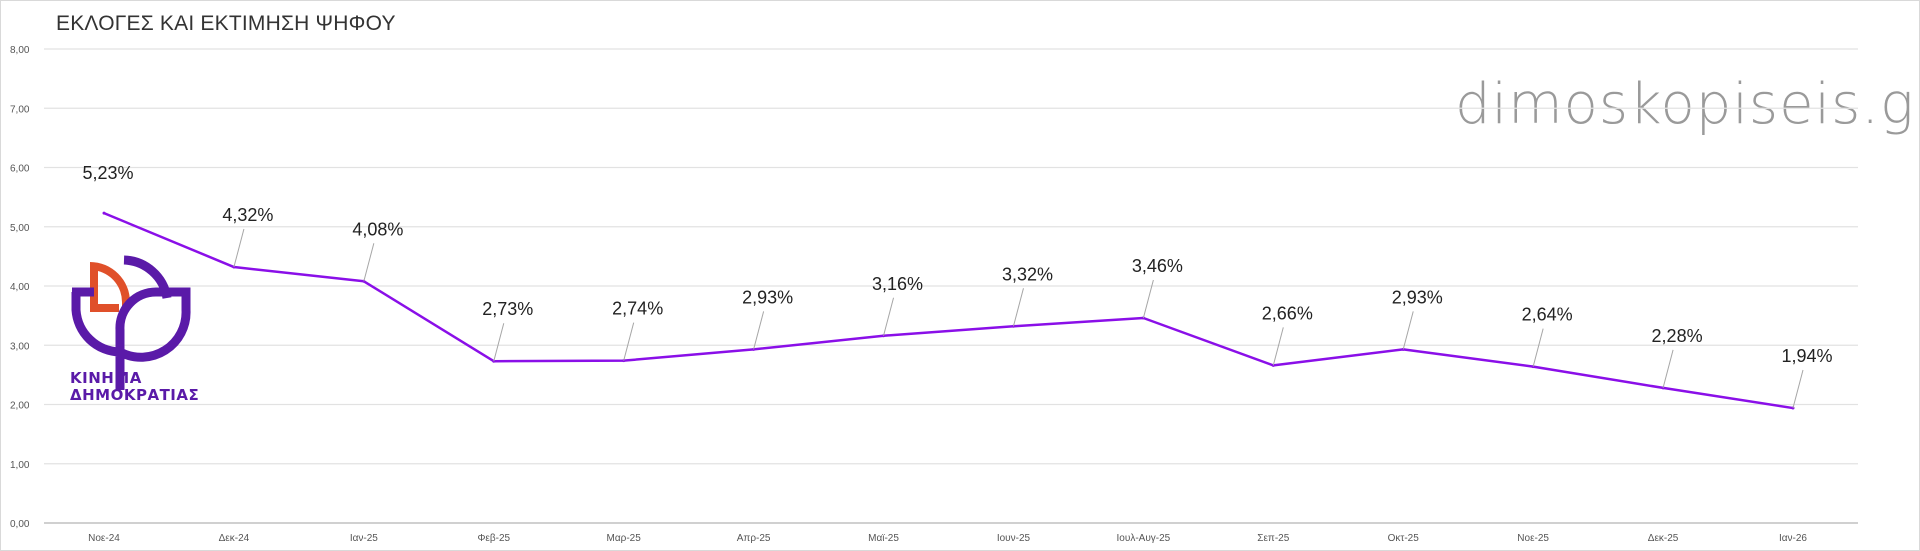 This screenshot has height=551, width=1920. I want to click on x-tick-label: Ιουν-25, so click(1014, 538).